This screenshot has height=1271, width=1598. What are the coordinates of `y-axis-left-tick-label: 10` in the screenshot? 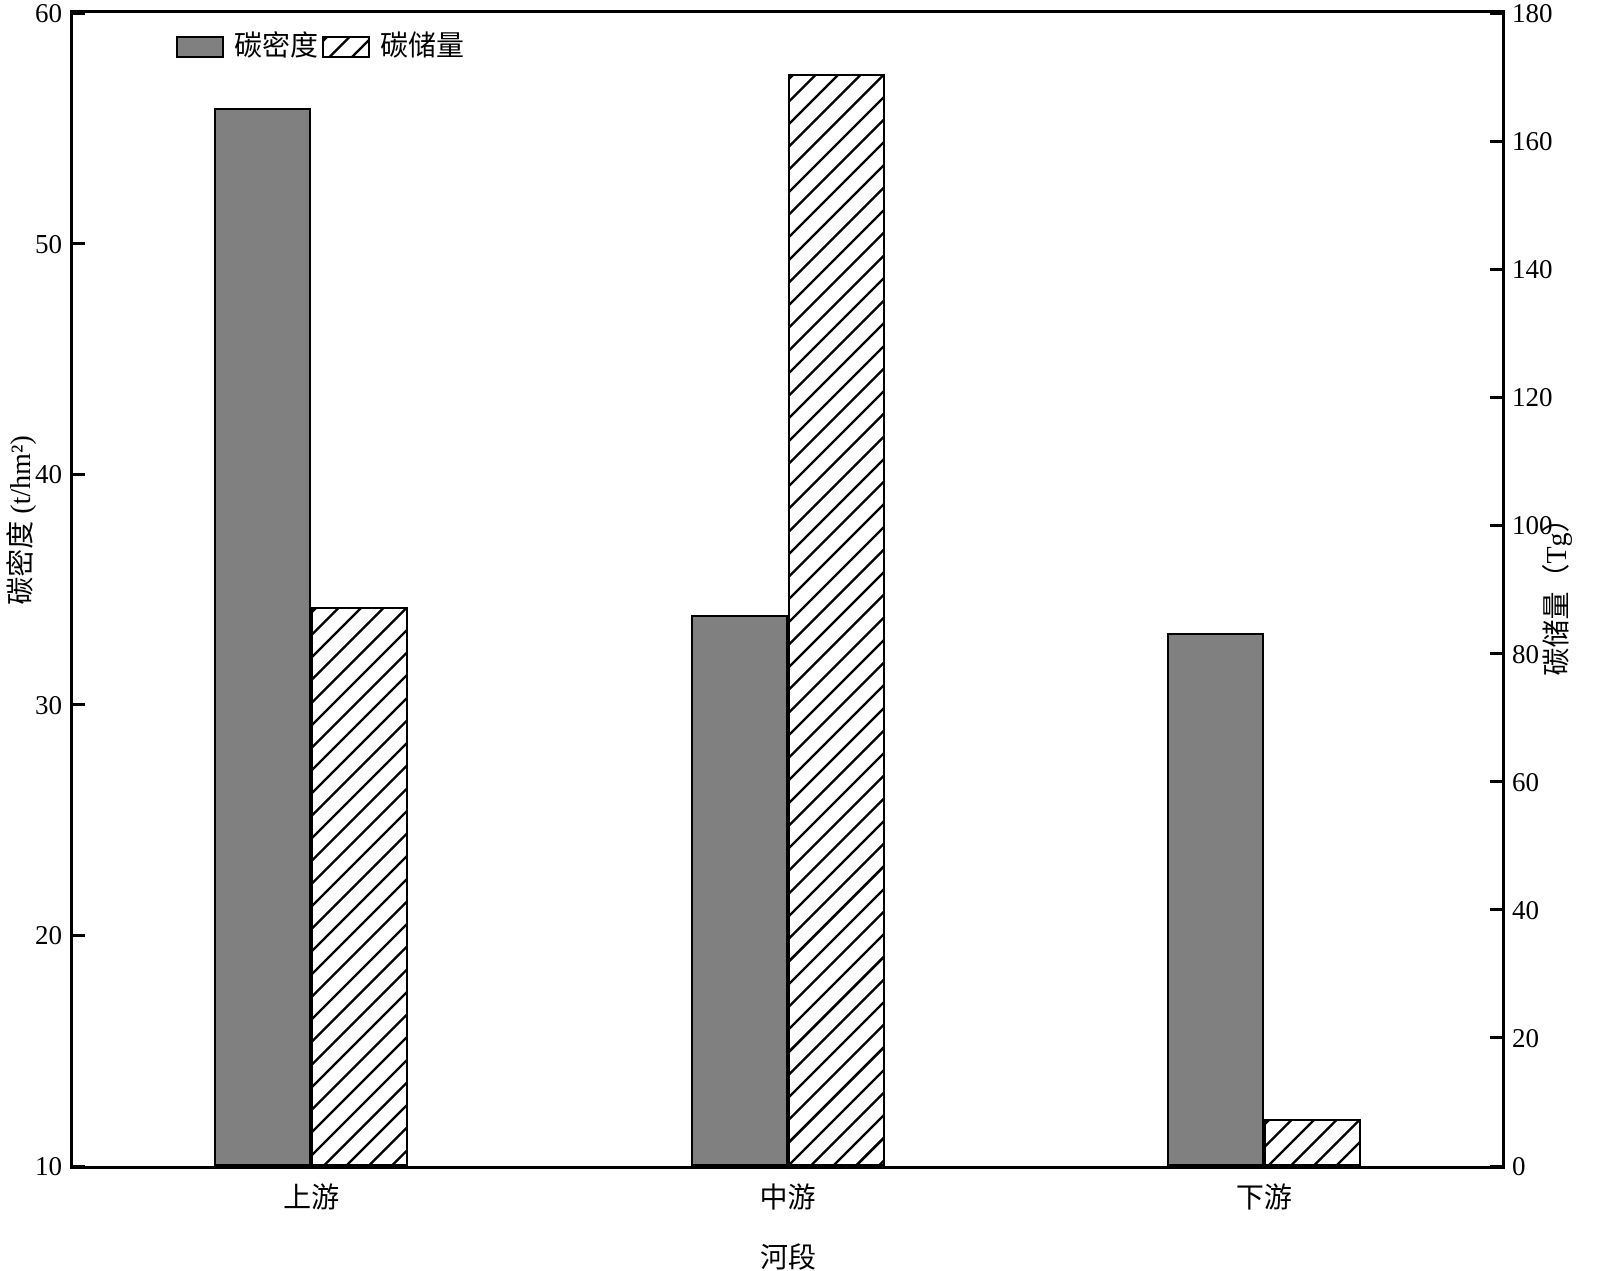 It's located at (48, 1166).